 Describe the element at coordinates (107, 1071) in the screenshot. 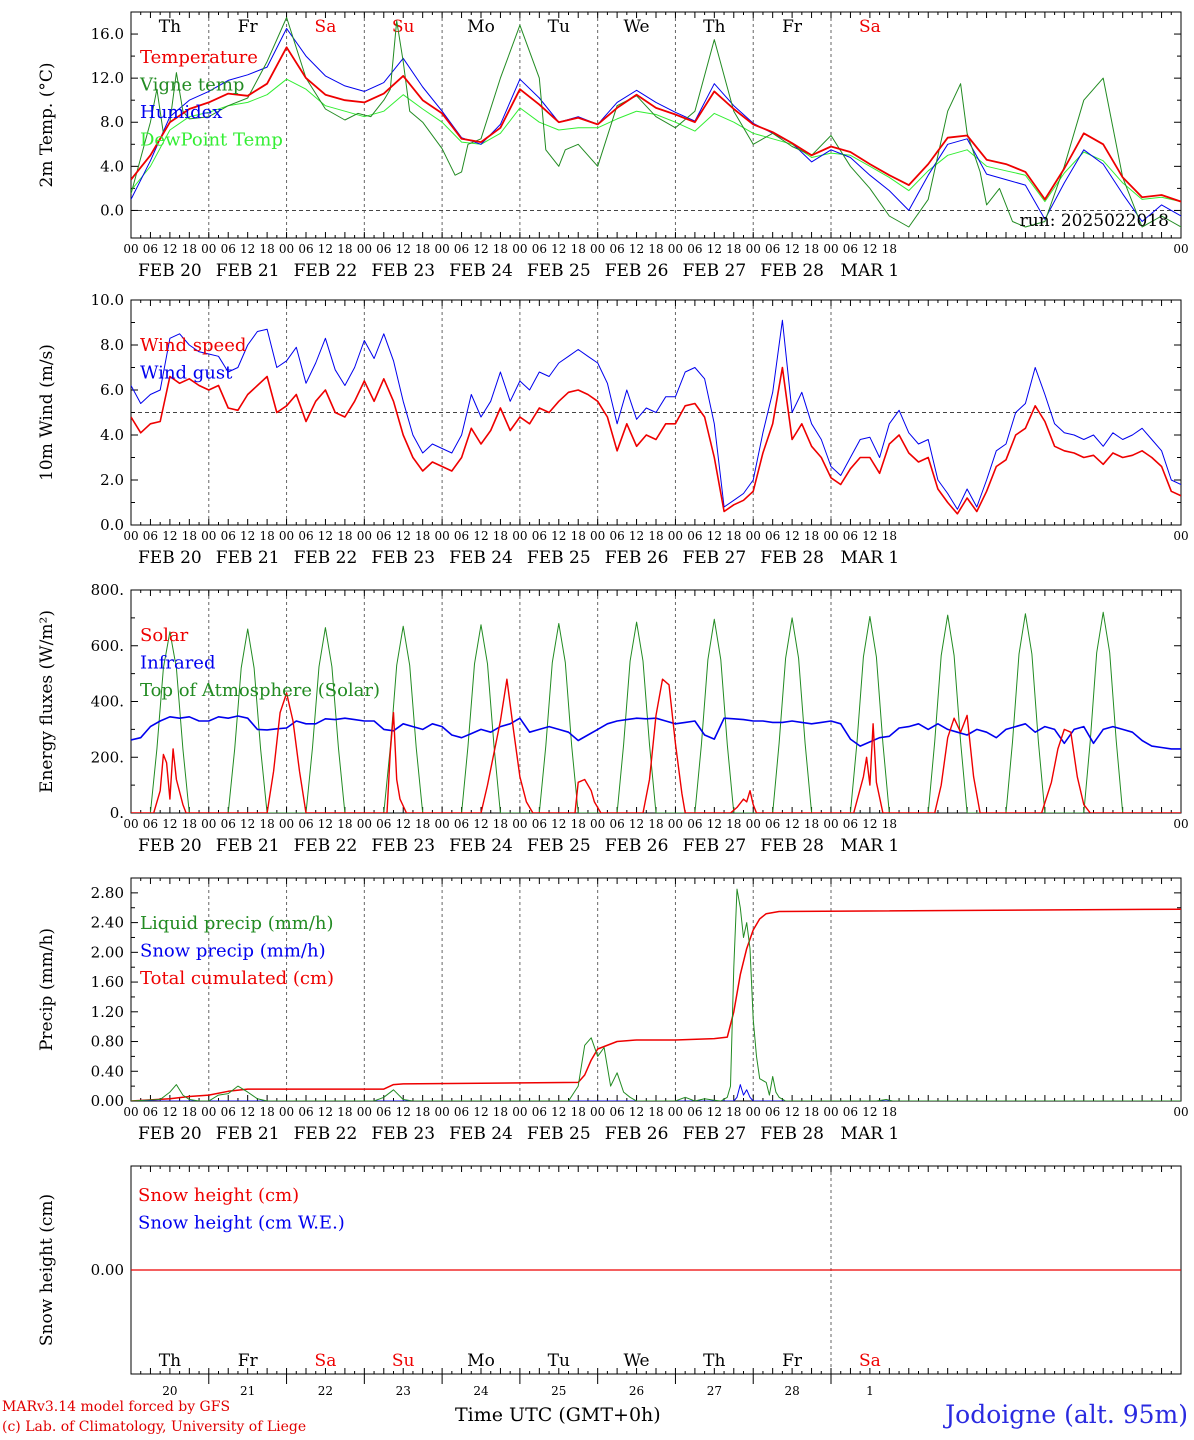

I see `y-tick-label: 0.40` at that location.